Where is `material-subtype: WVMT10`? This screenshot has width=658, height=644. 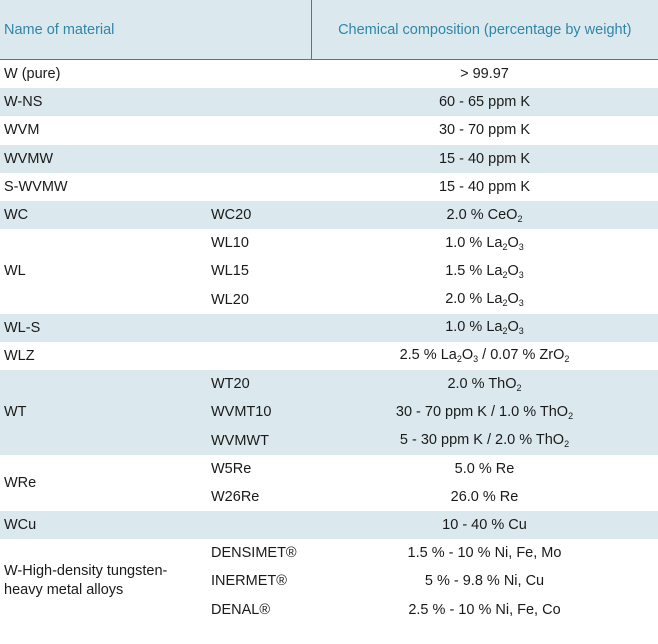
material-subtype: WVMT10 is located at coordinates (259, 412).